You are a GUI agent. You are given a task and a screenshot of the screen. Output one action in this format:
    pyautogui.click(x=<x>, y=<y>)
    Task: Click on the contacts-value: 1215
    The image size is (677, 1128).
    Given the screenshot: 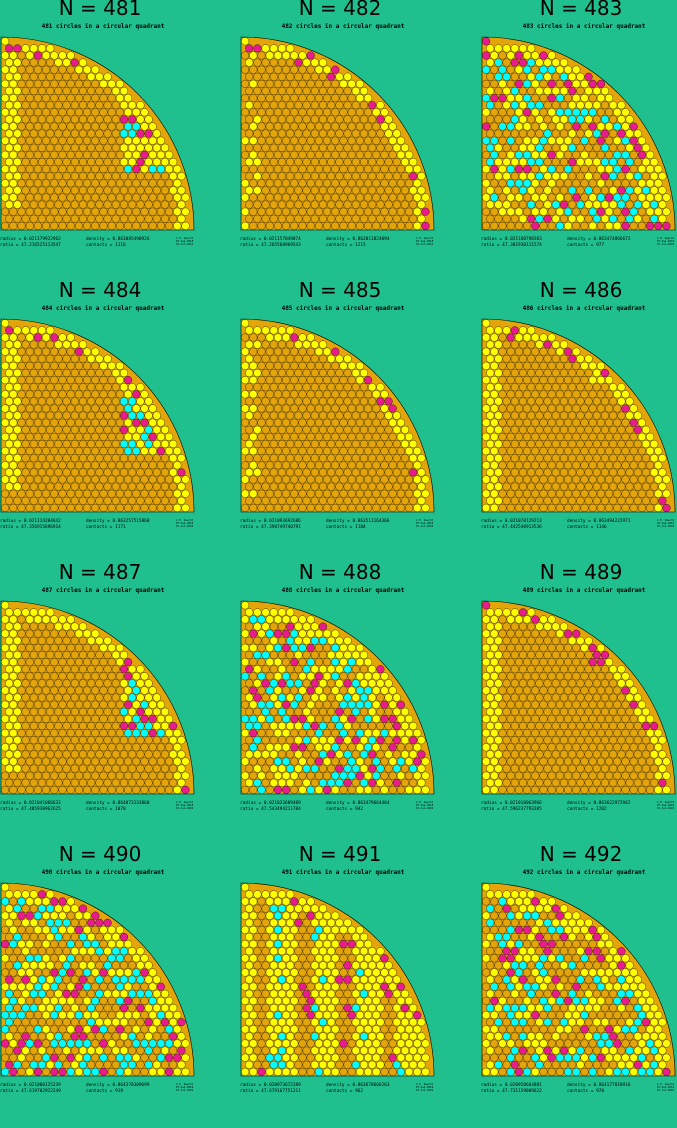 What is the action you would take?
    pyautogui.click(x=360, y=245)
    